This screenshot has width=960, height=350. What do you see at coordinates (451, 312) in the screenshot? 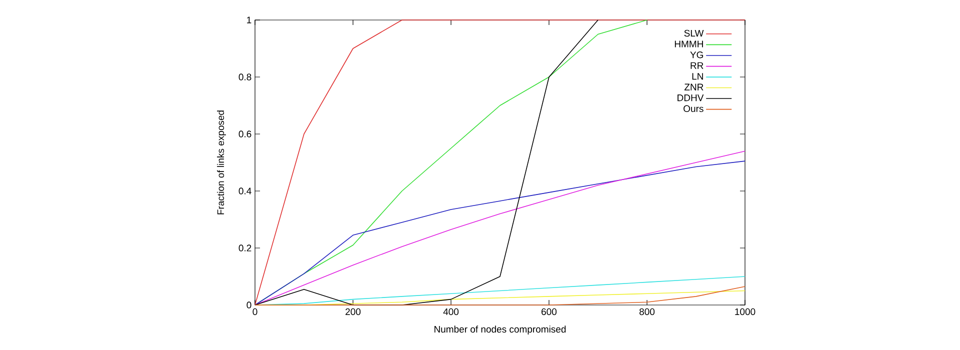
I see `x-tick-label: 400` at bounding box center [451, 312].